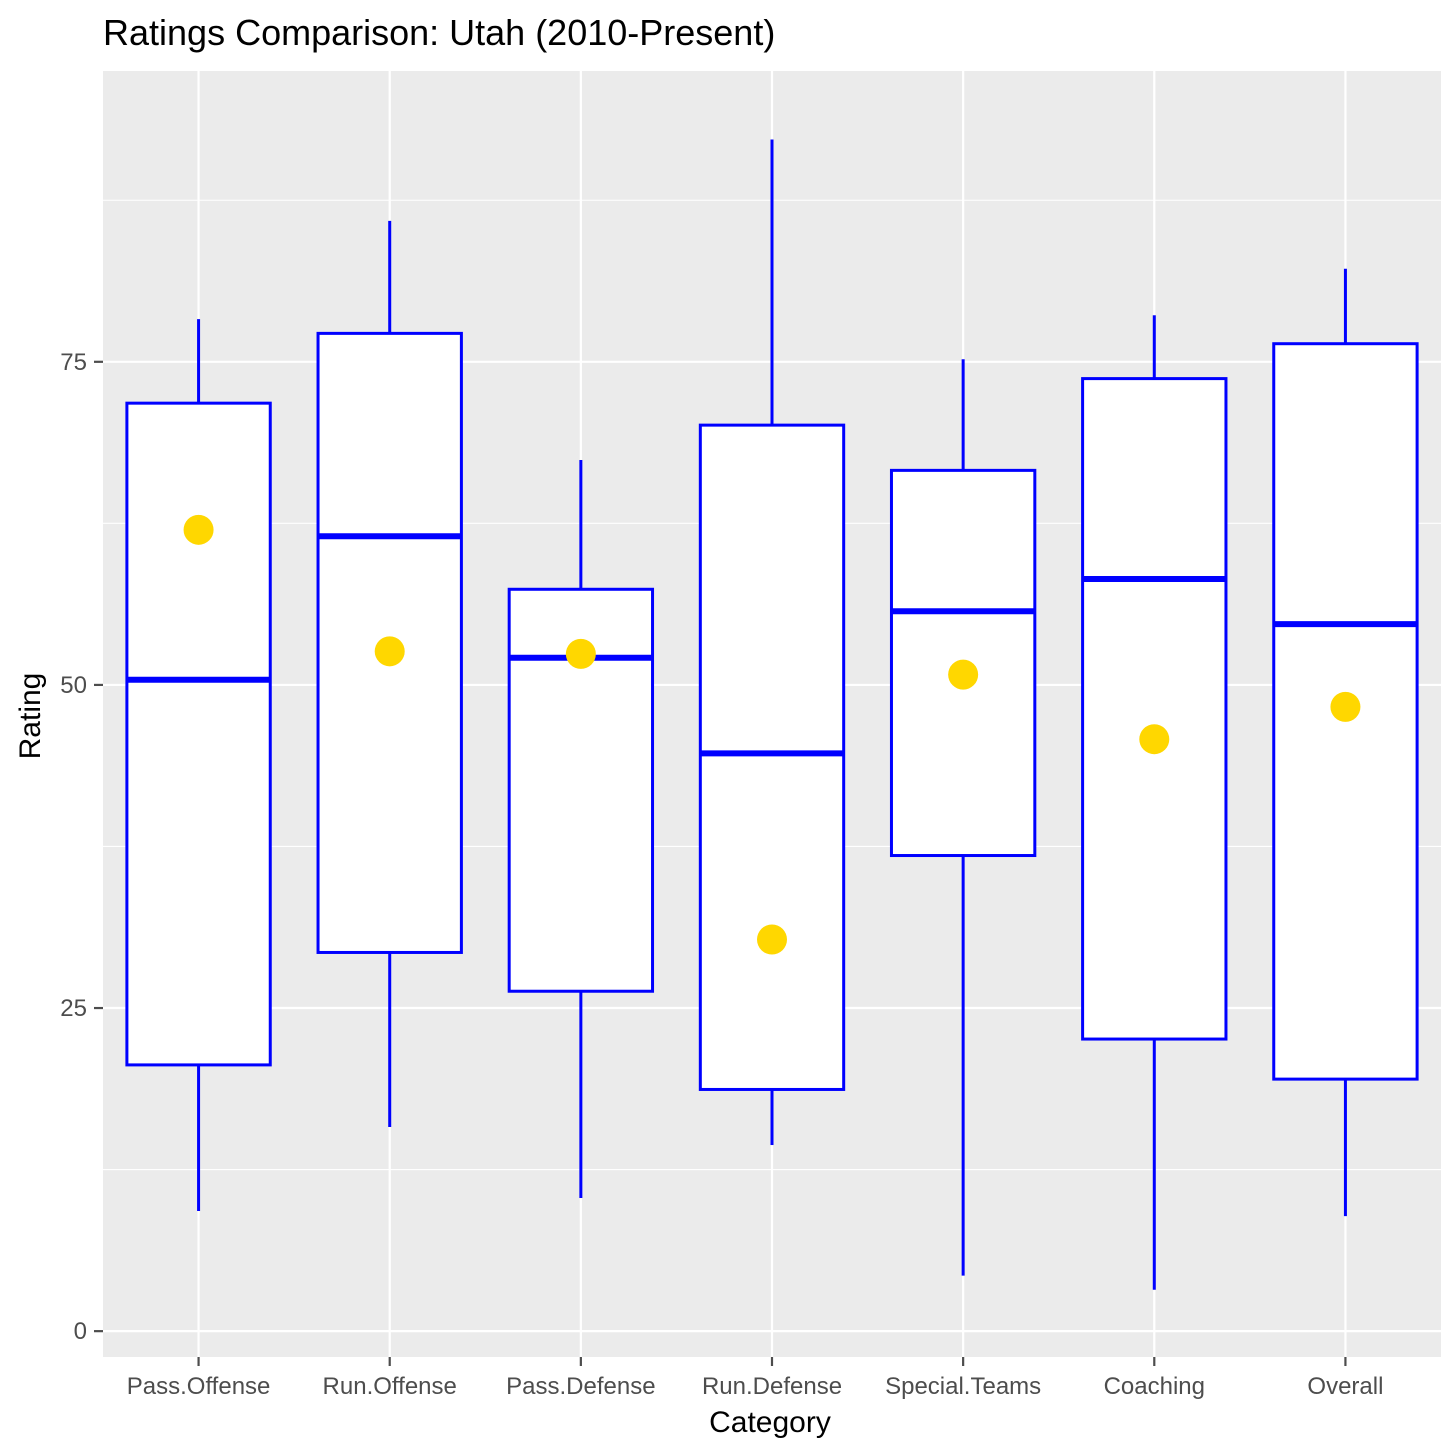 The height and width of the screenshot is (1456, 1456). I want to click on x-tick-label: Pass.Offense, so click(199, 1386).